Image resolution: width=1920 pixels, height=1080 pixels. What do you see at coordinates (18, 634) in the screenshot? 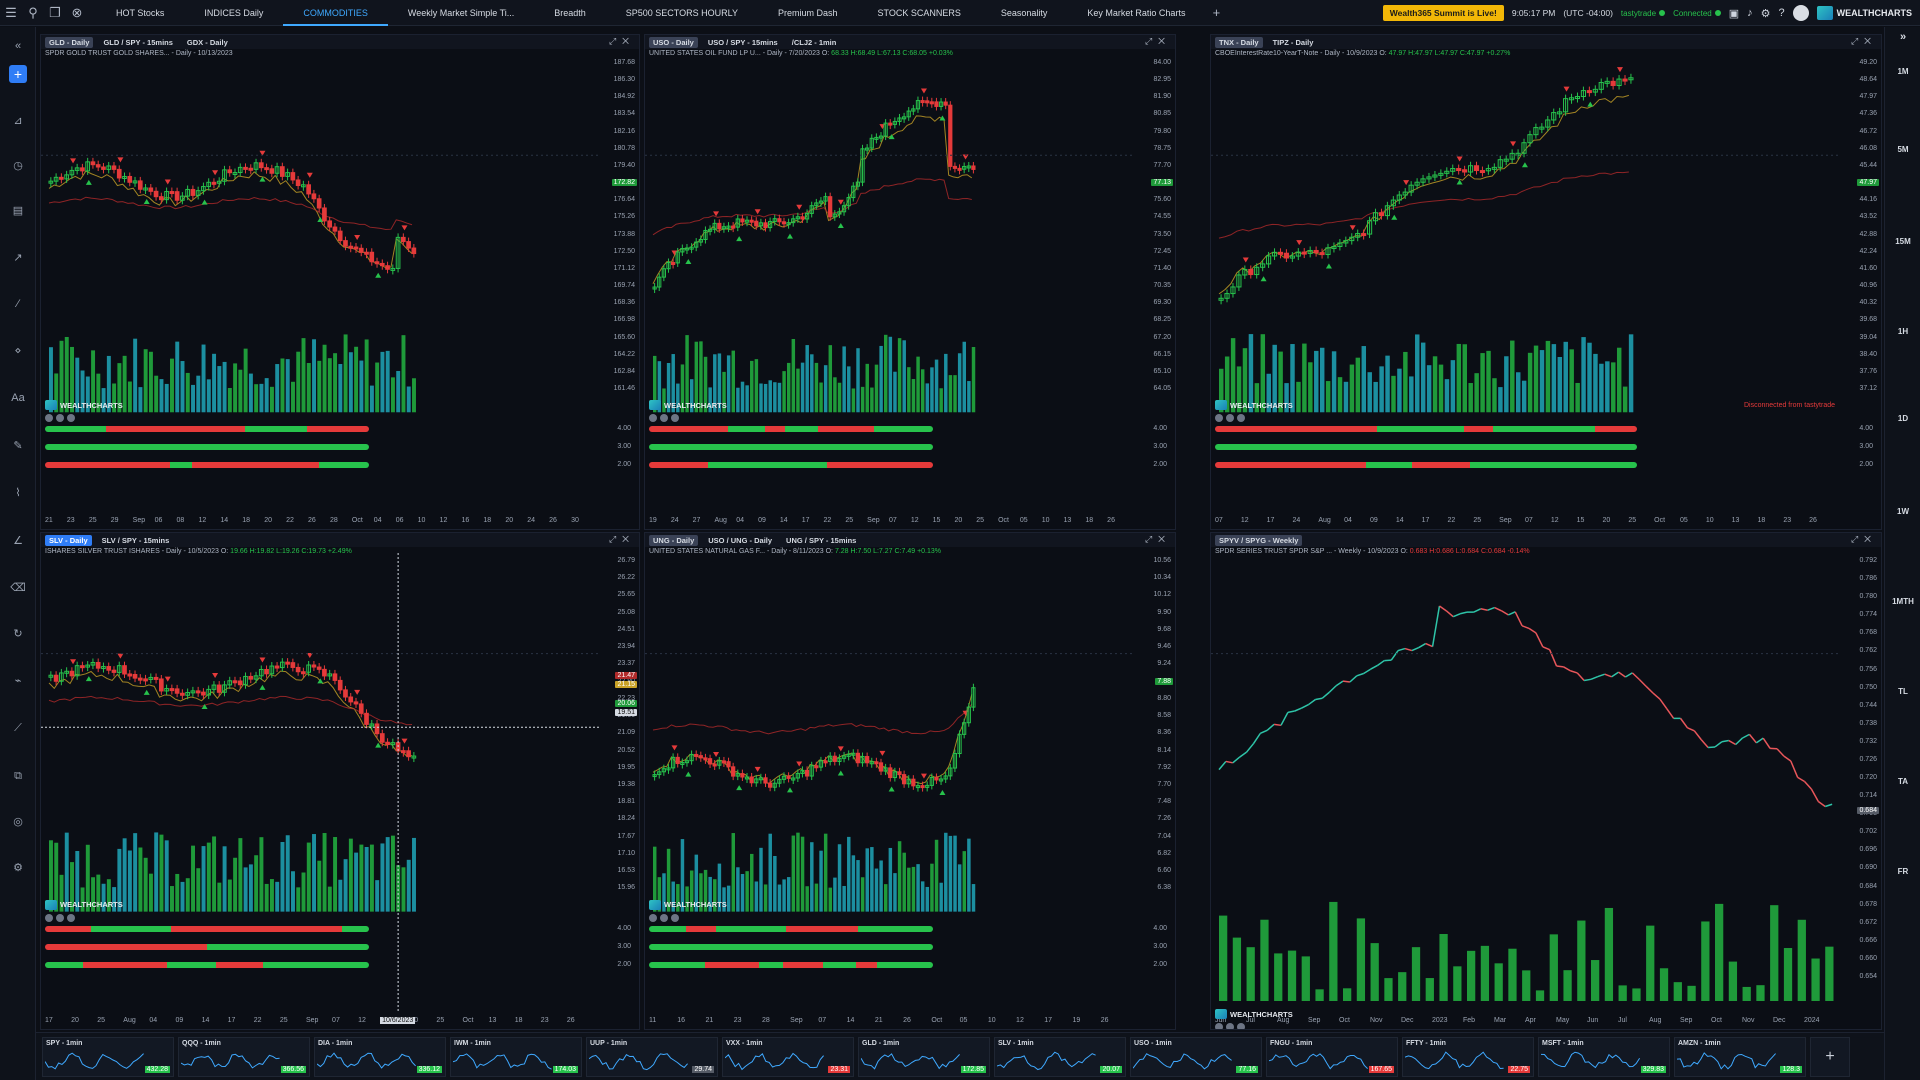
I see `refresh-tool-icon: ↻` at bounding box center [18, 634].